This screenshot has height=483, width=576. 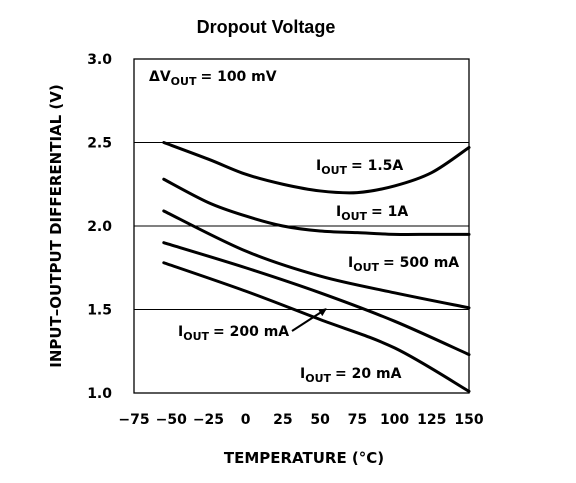 I want to click on x-tick-labels: −75 −50 −25 0 25 50 75 100 125 150, so click(x=300, y=420).